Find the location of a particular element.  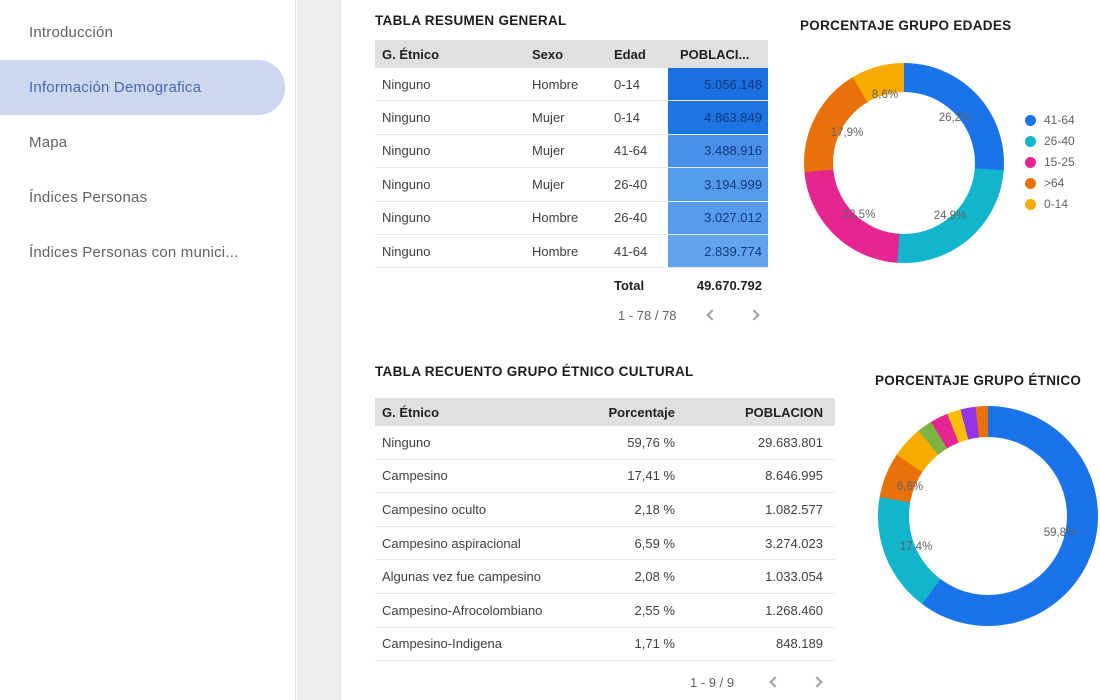

legend-item: >64 is located at coordinates (1050, 183).